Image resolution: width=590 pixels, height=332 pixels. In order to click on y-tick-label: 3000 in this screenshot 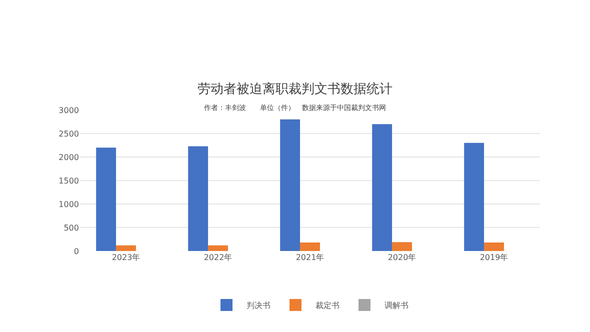, I will do `click(68, 110)`.